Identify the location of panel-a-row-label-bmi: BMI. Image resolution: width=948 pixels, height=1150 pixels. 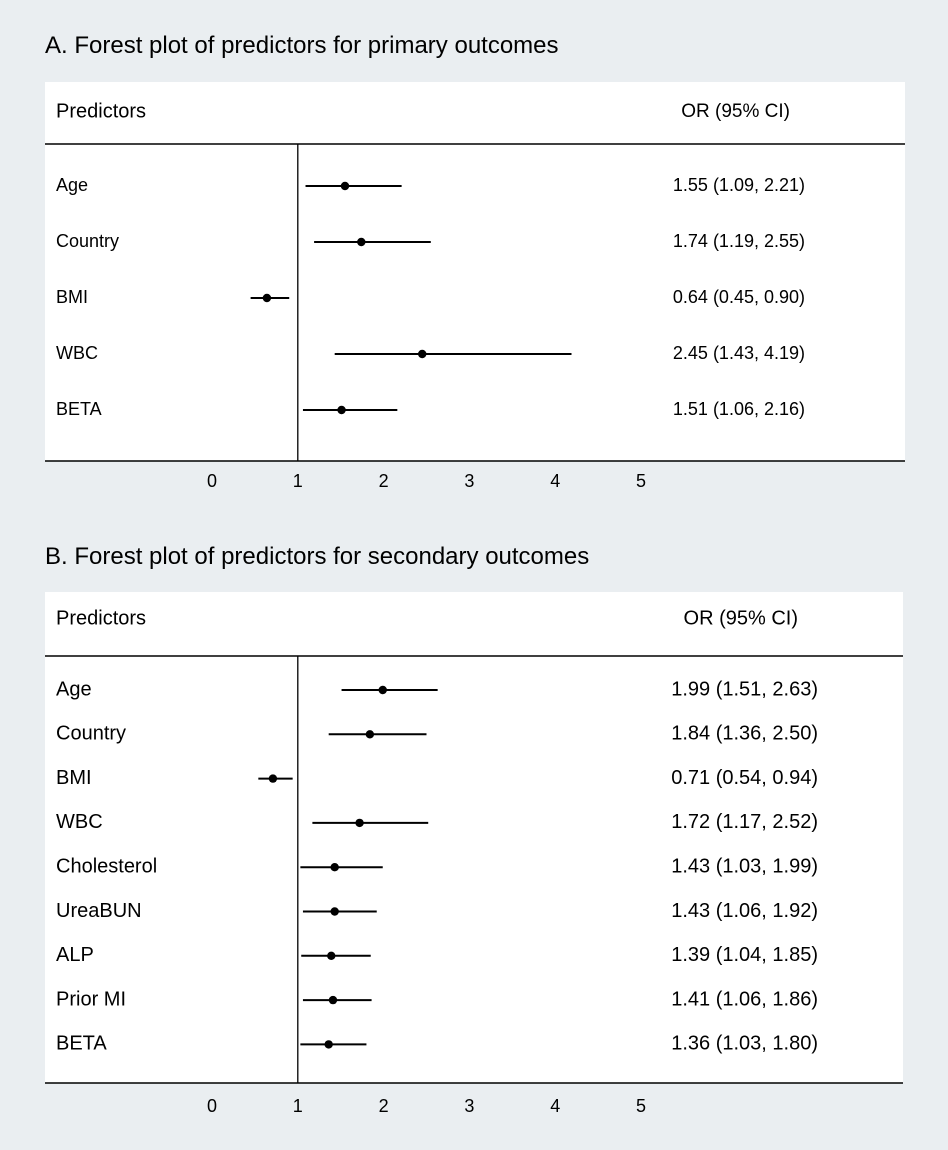
(72, 297).